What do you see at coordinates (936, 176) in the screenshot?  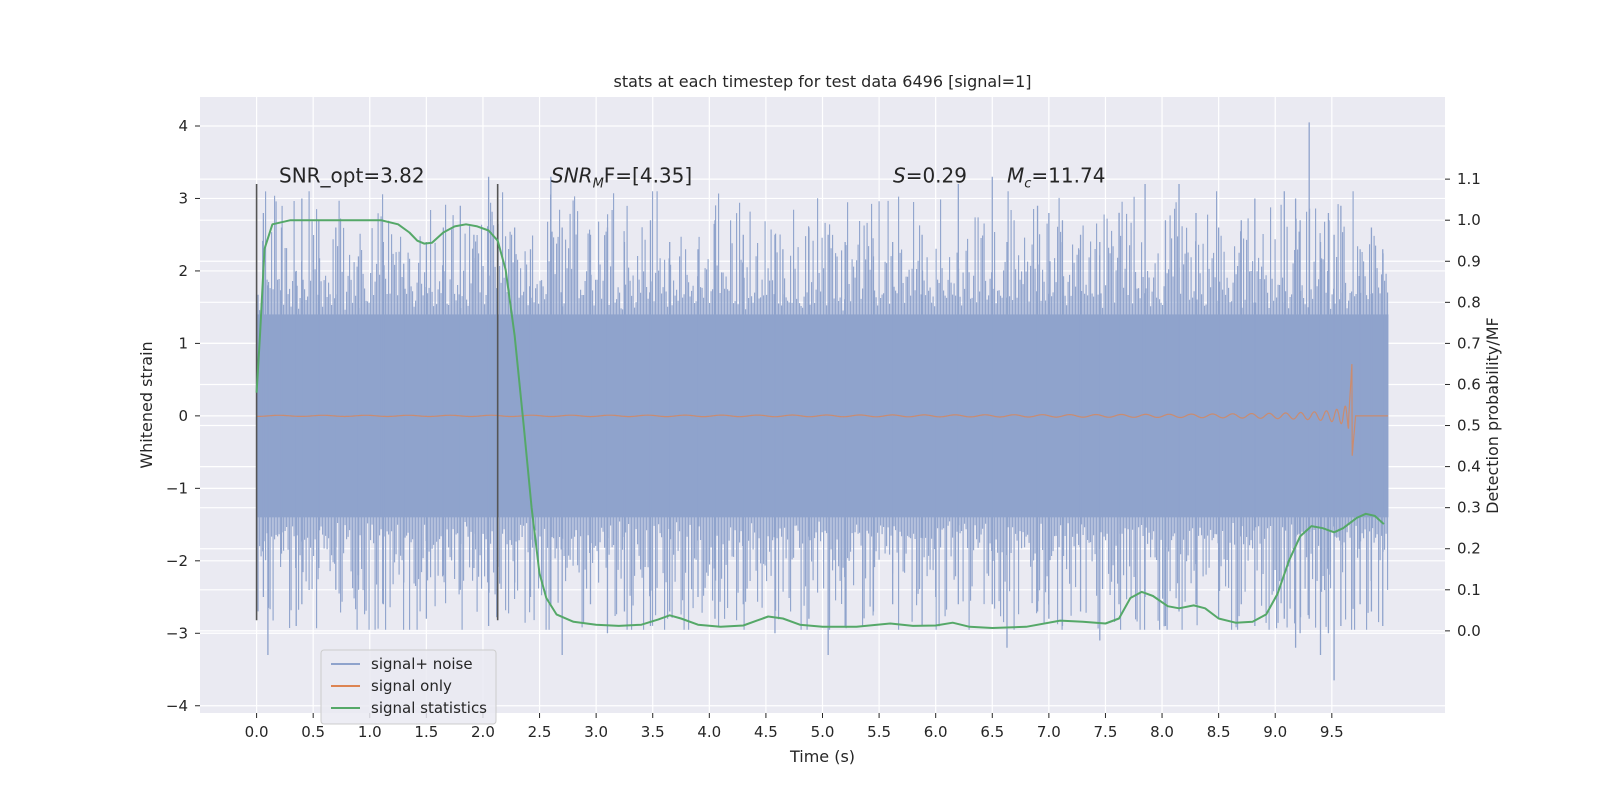 I see `s-value: =0.29` at bounding box center [936, 176].